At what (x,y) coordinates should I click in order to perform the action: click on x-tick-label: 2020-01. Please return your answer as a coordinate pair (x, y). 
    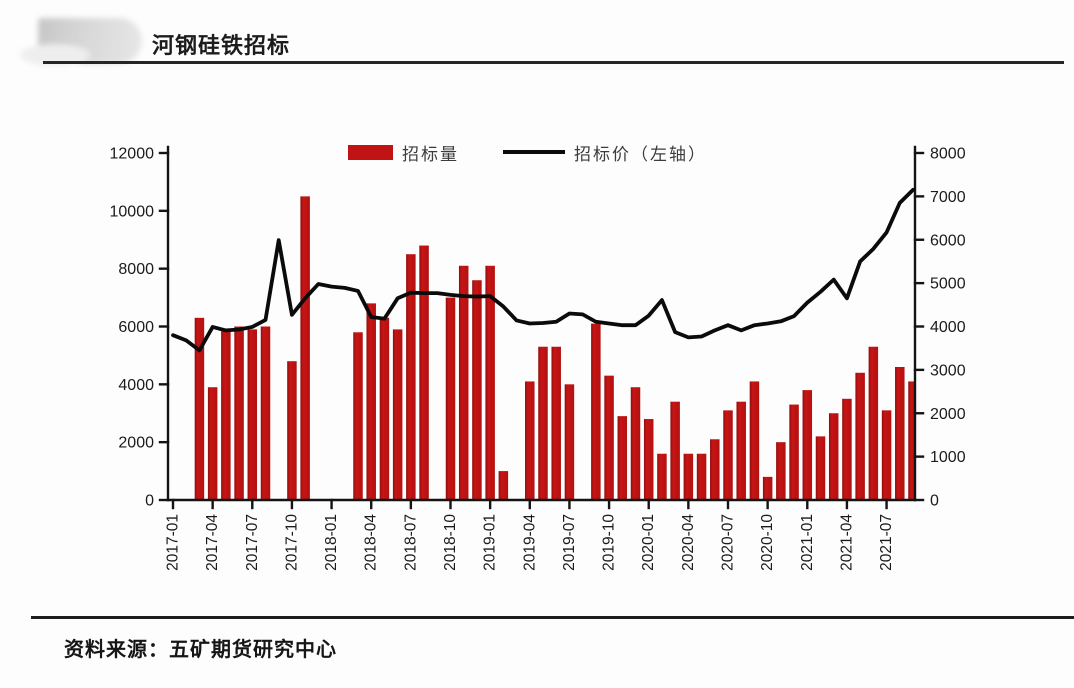
    Looking at the image, I should click on (648, 542).